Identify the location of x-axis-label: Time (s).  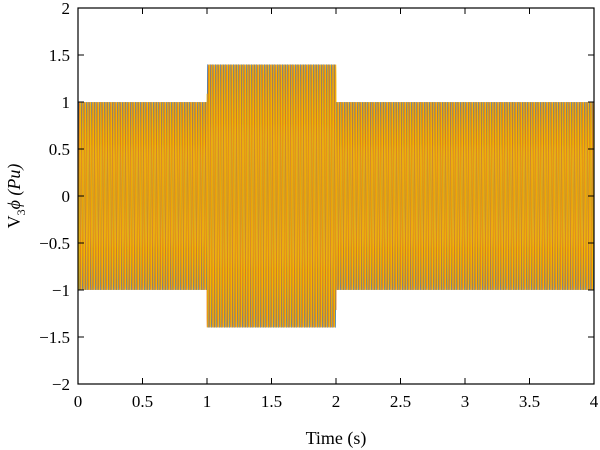
(336, 438).